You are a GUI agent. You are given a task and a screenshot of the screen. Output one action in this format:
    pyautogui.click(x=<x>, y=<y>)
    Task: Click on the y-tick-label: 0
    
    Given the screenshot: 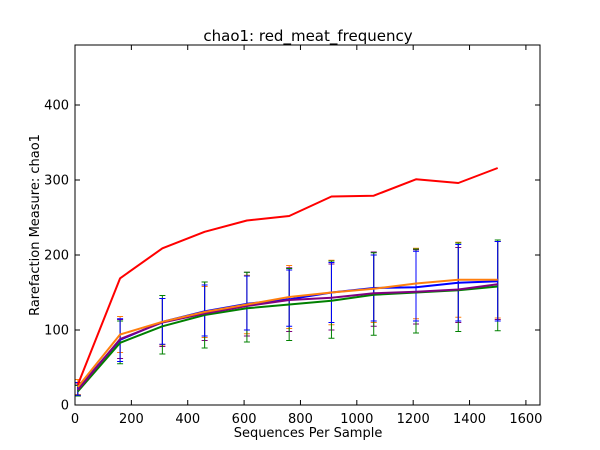 What is the action you would take?
    pyautogui.click(x=65, y=406)
    